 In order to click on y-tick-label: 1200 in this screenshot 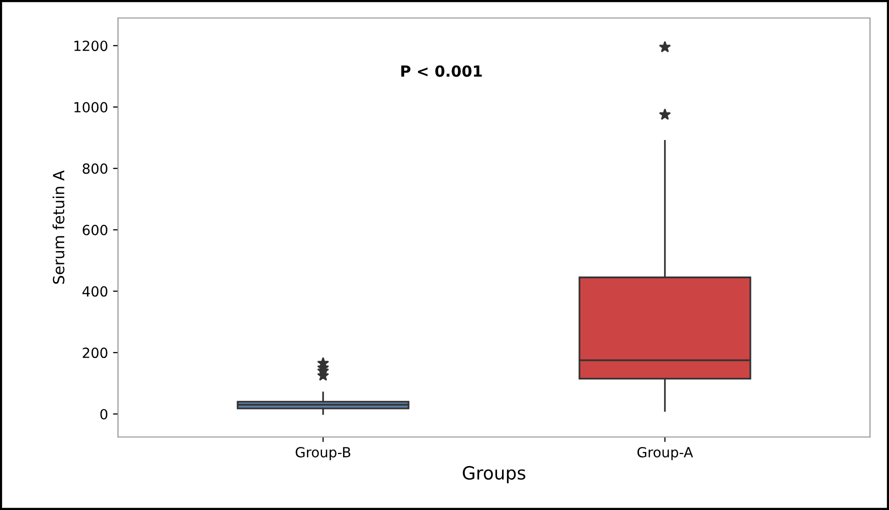, I will do `click(91, 46)`.